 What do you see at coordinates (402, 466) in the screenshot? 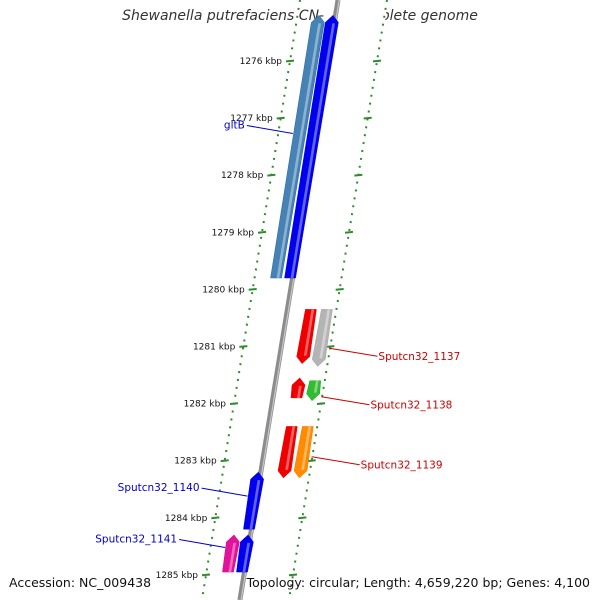
I see `gene-label-sputcn32-1139: Sputcn32_1139` at bounding box center [402, 466].